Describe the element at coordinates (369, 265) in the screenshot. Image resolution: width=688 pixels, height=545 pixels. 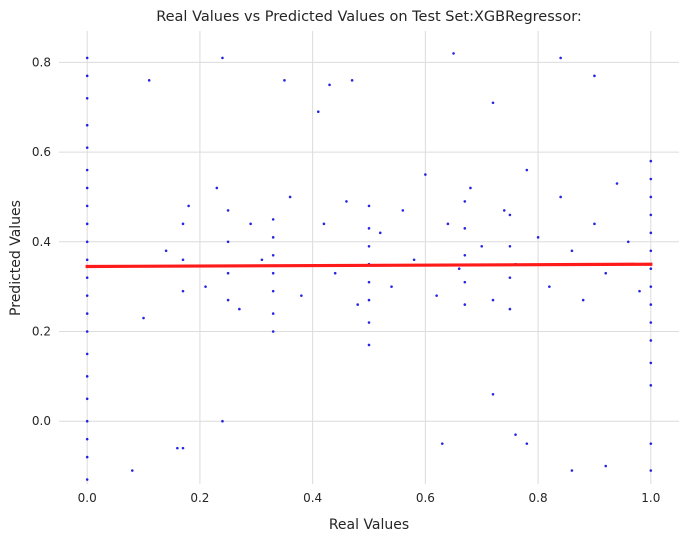
I see `fit-line` at that location.